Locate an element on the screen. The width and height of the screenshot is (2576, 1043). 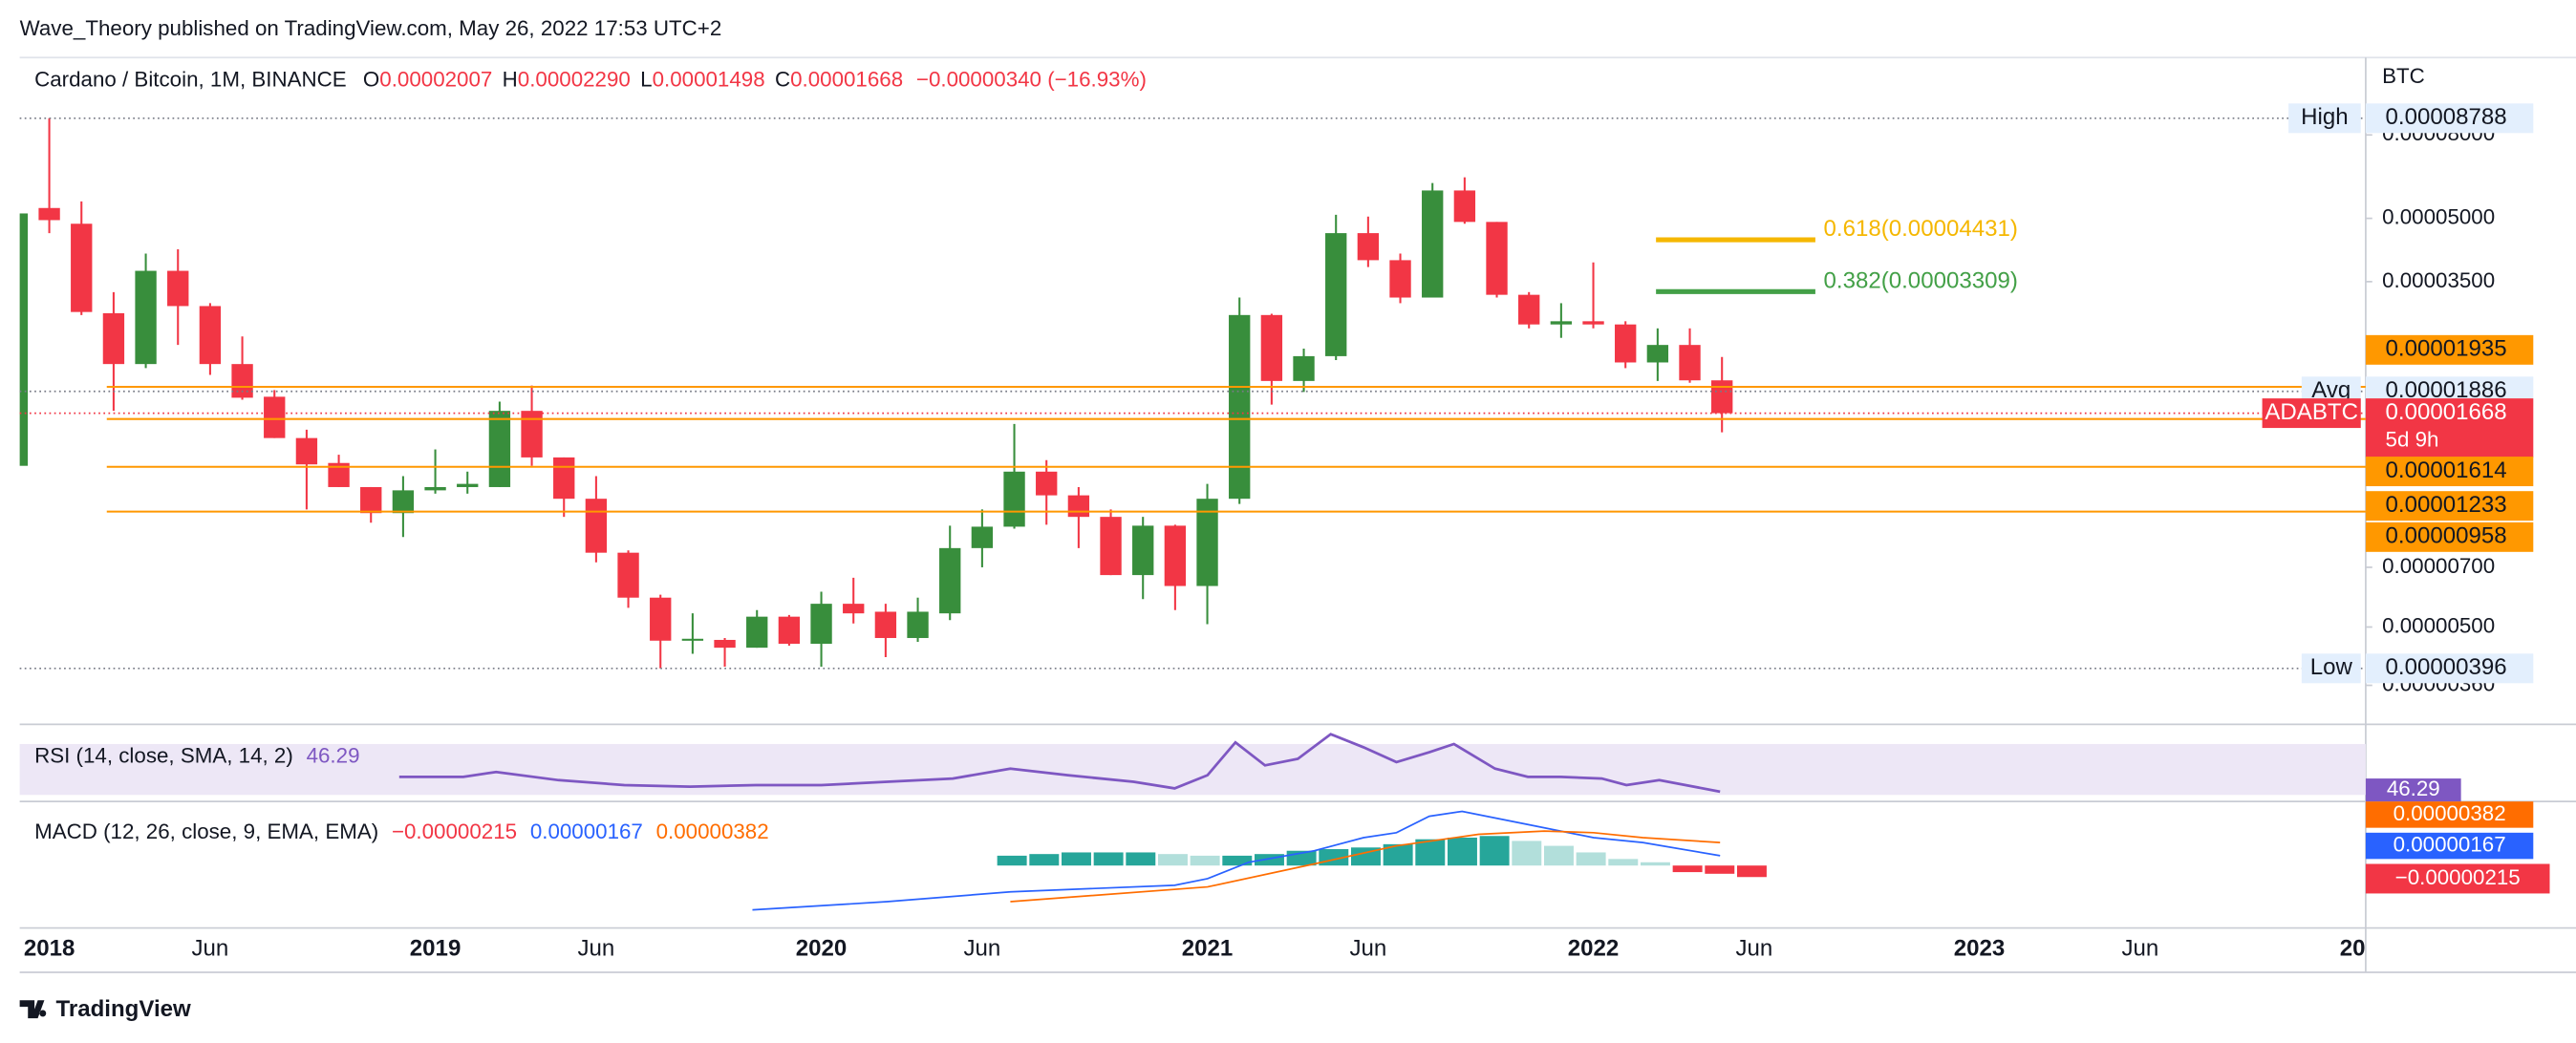
level-label: 0.00001935 is located at coordinates (2446, 349).